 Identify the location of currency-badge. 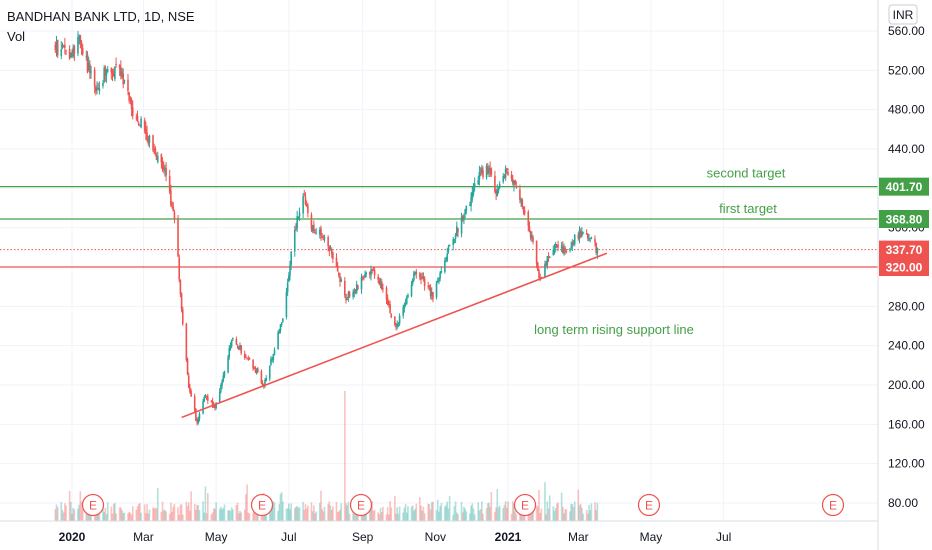
(903, 14).